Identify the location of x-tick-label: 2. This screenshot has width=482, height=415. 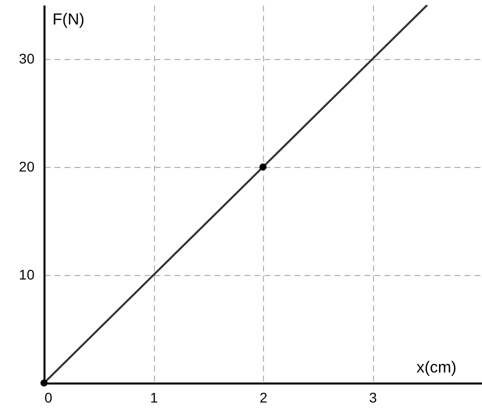
(264, 398).